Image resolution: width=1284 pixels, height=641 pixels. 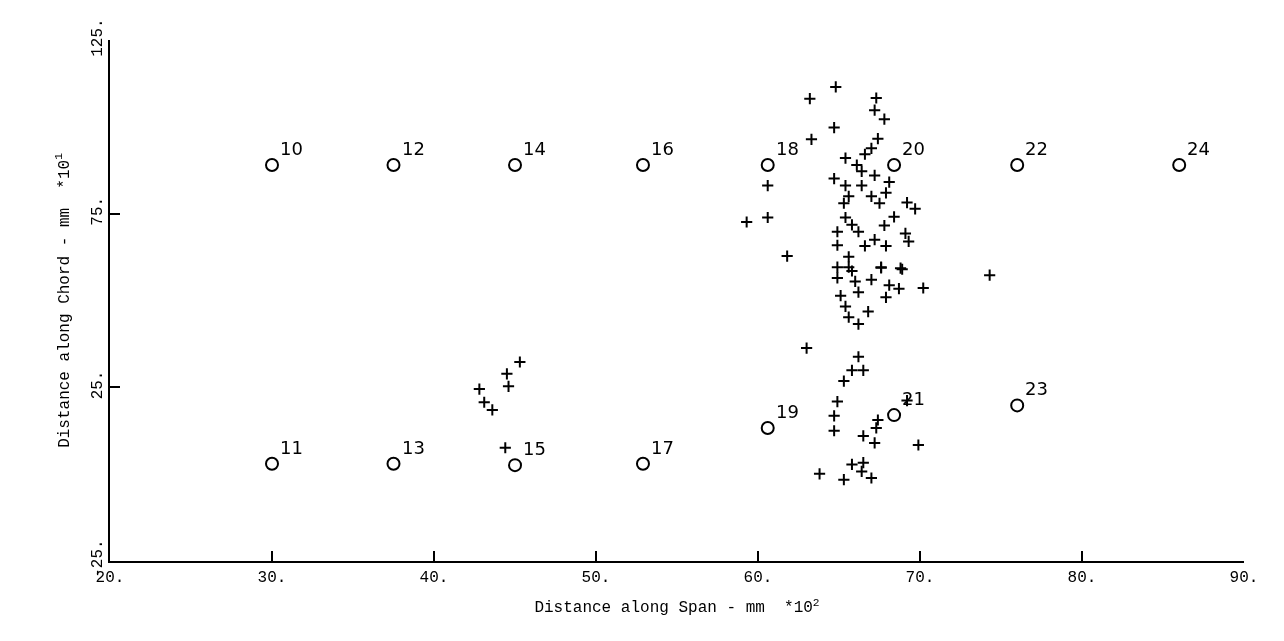 What do you see at coordinates (1082, 578) in the screenshot?
I see `x-tick-label: 80.` at bounding box center [1082, 578].